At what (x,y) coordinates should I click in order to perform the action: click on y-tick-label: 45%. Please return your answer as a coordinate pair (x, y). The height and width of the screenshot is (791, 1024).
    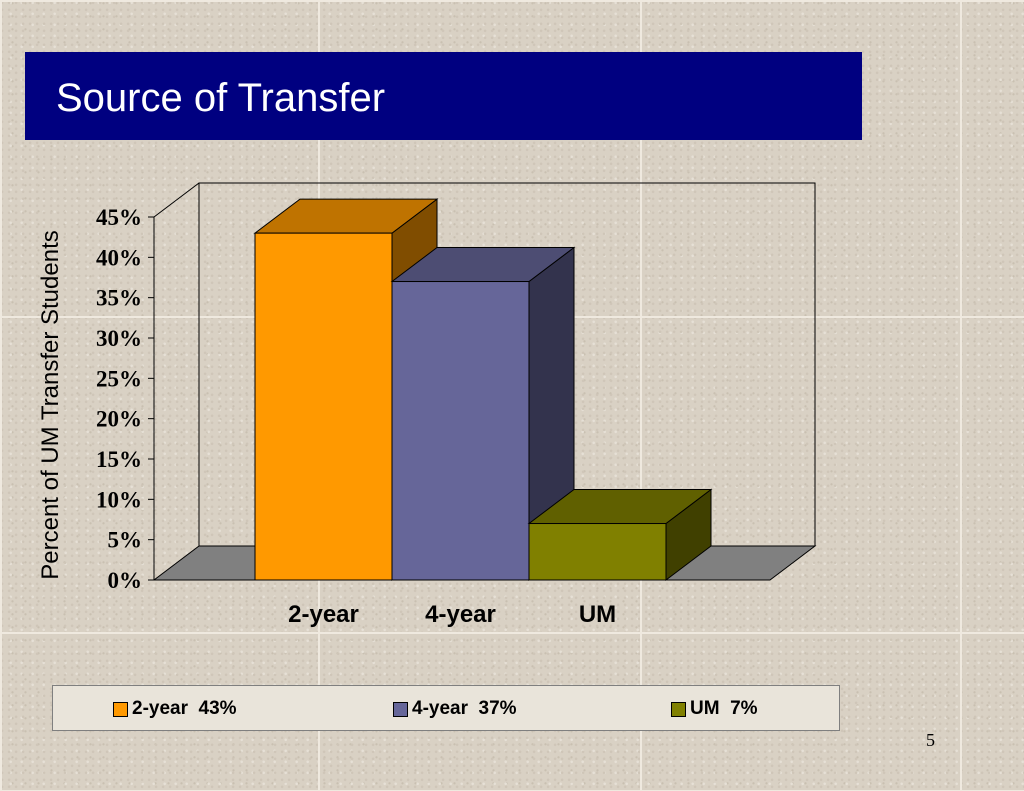
    Looking at the image, I should click on (119, 217).